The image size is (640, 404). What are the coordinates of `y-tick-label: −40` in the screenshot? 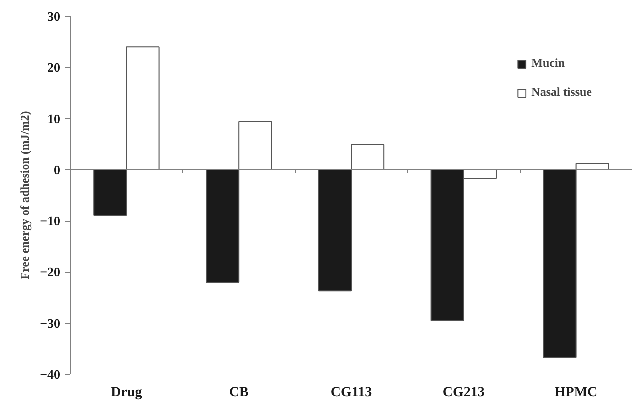 It's located at (50, 374).